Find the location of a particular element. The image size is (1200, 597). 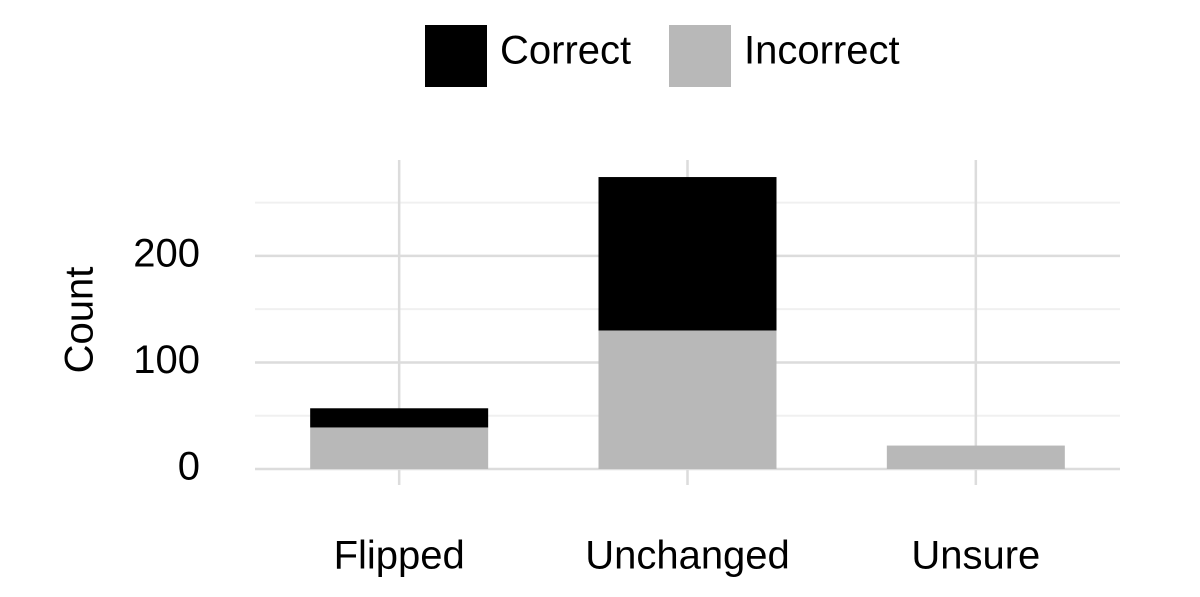

x-tick-label: Flipped is located at coordinates (399, 556).